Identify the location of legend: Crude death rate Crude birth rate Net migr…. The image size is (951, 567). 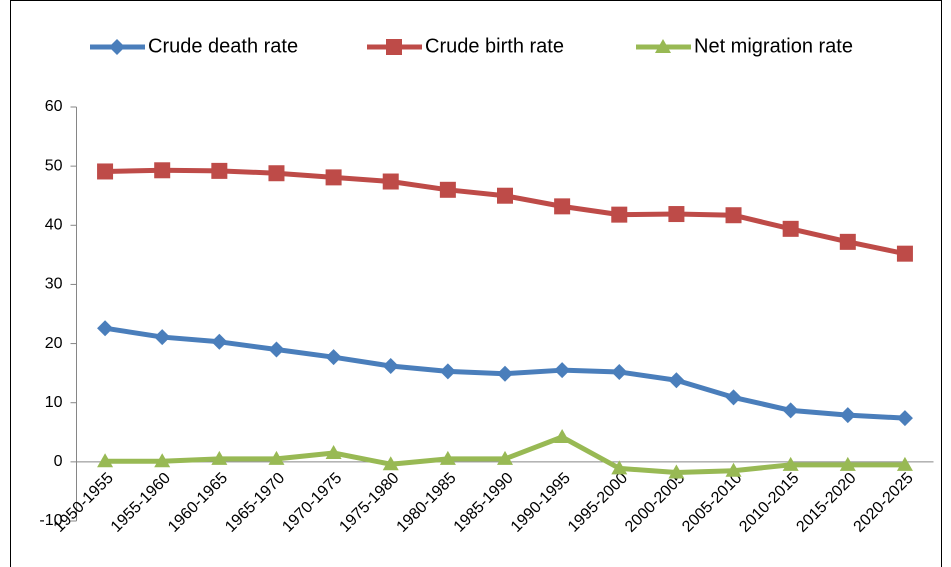
(471, 46).